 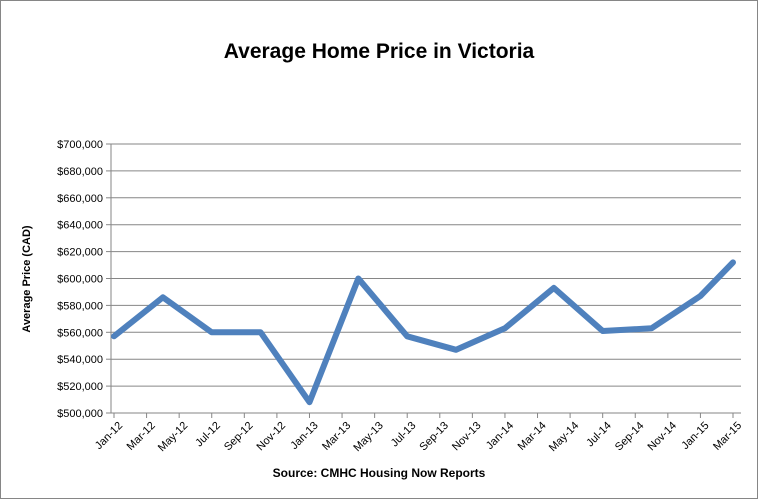 I want to click on x-tick-label: Jan-12, so click(x=109, y=436).